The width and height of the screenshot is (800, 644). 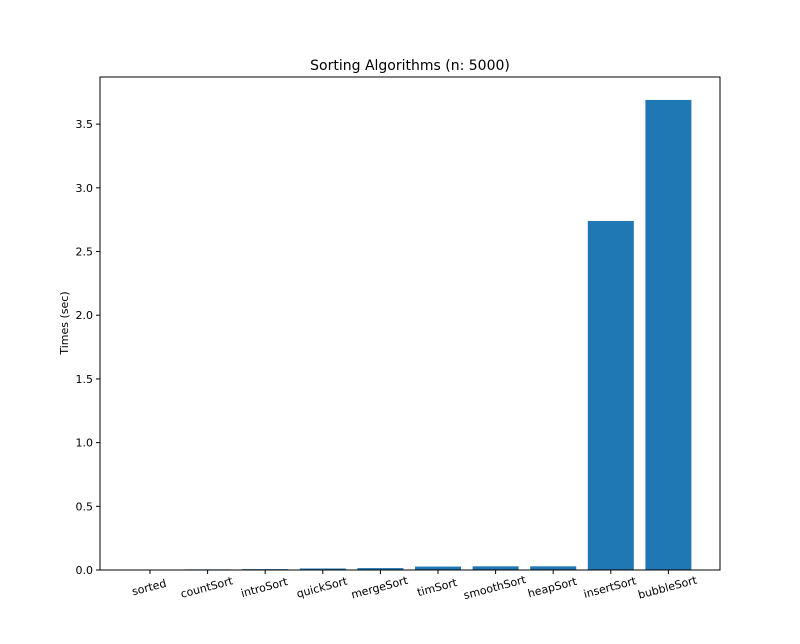 What do you see at coordinates (85, 506) in the screenshot?
I see `y-tick-label: 0.5` at bounding box center [85, 506].